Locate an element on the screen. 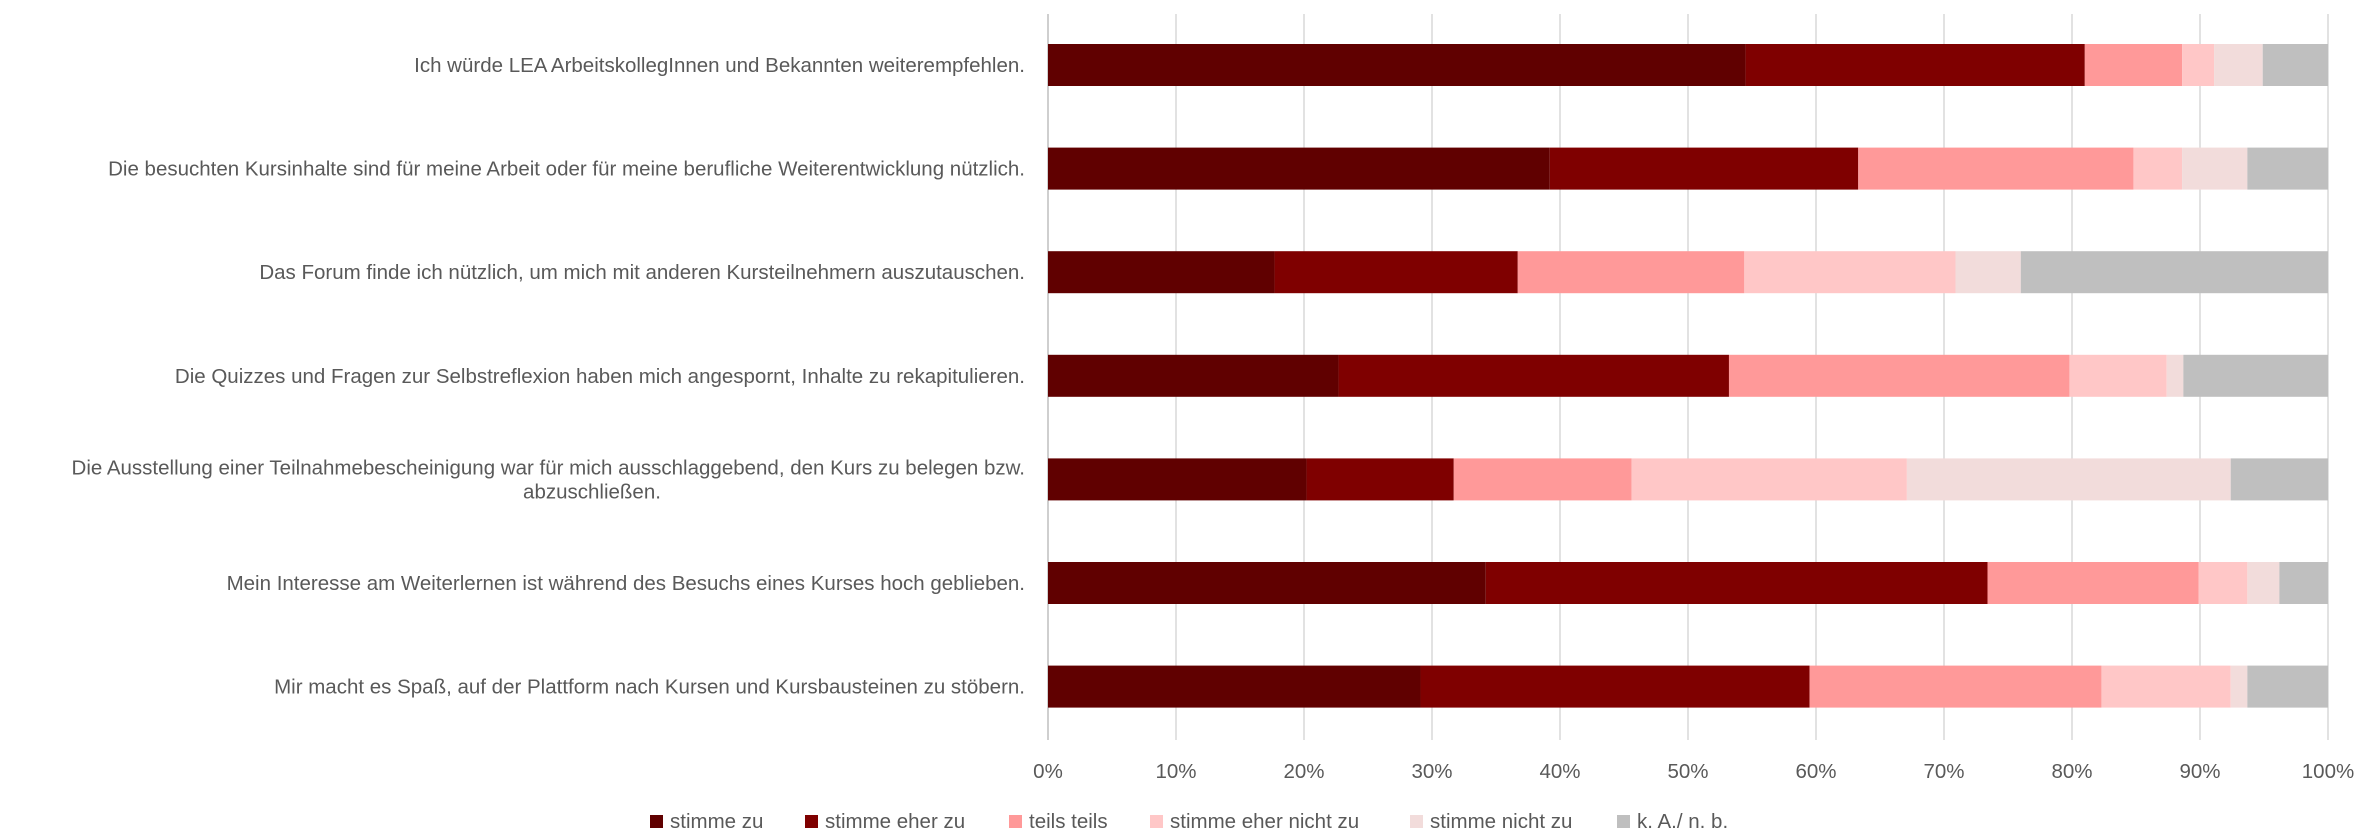 This screenshot has width=2359, height=833. legend-label: stimme zu is located at coordinates (716, 821).